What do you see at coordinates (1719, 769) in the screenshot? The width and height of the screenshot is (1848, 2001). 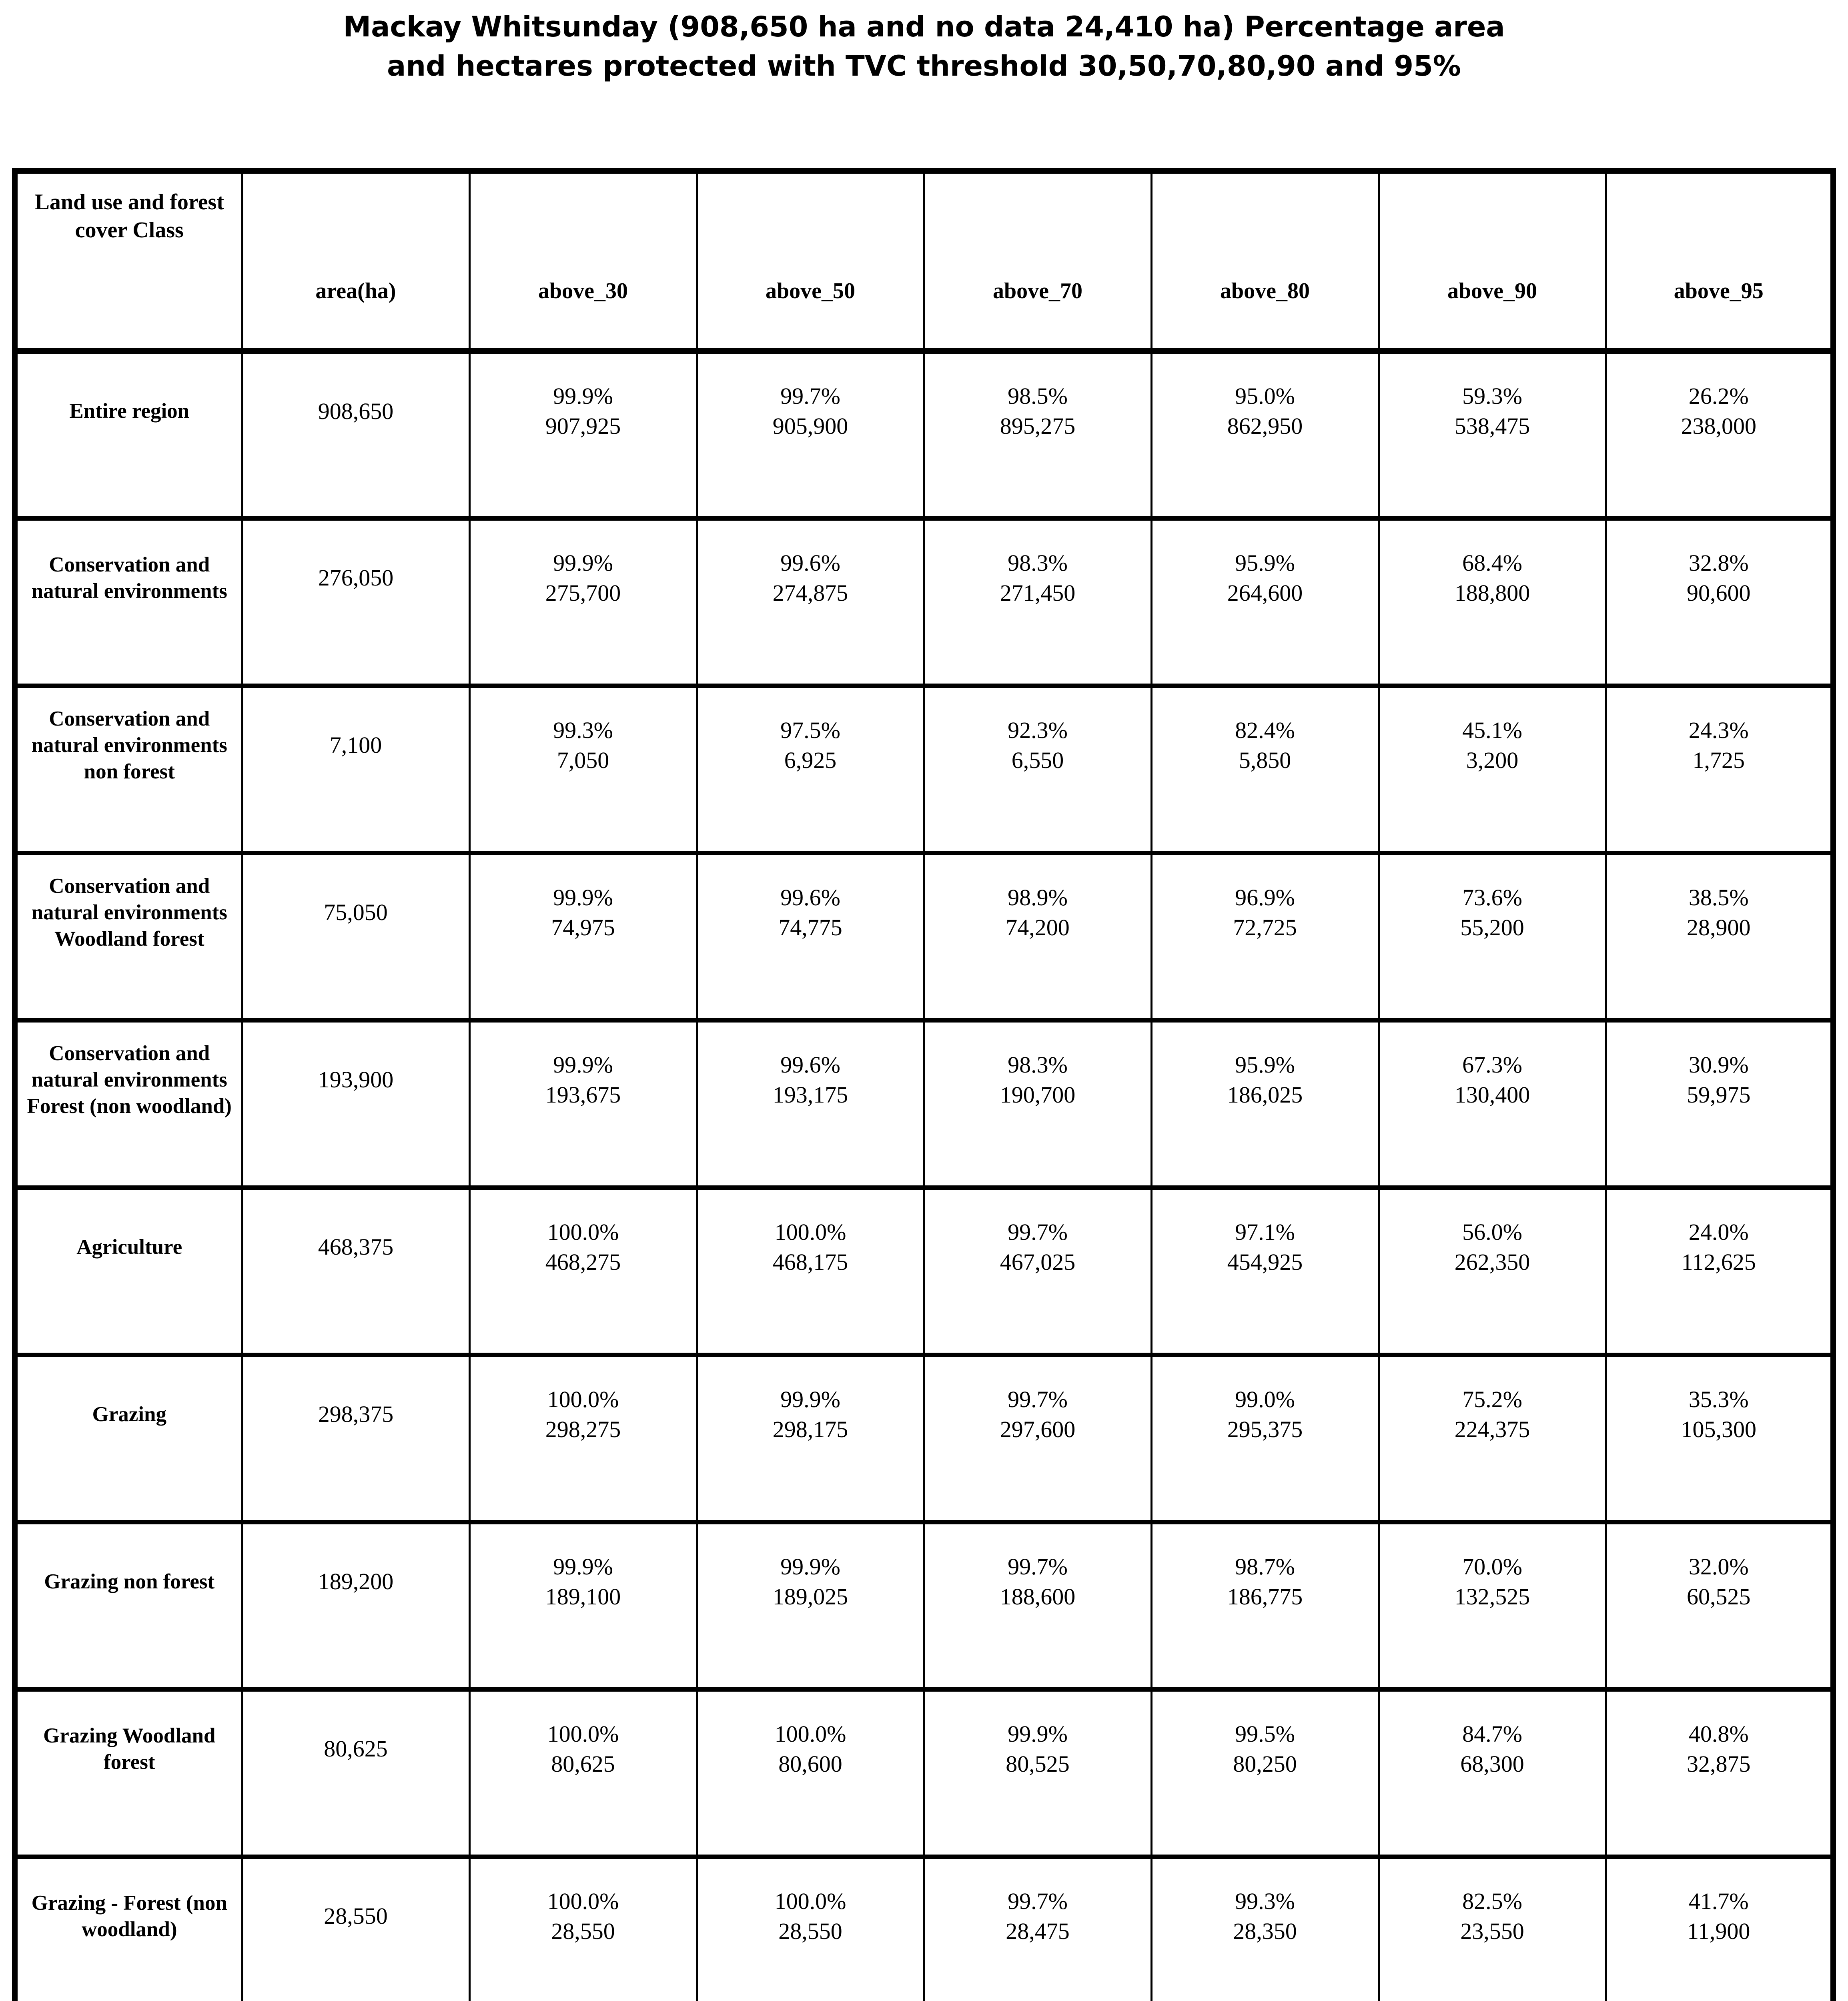 I see `cell-threshold-value: 24.3% 1,725` at bounding box center [1719, 769].